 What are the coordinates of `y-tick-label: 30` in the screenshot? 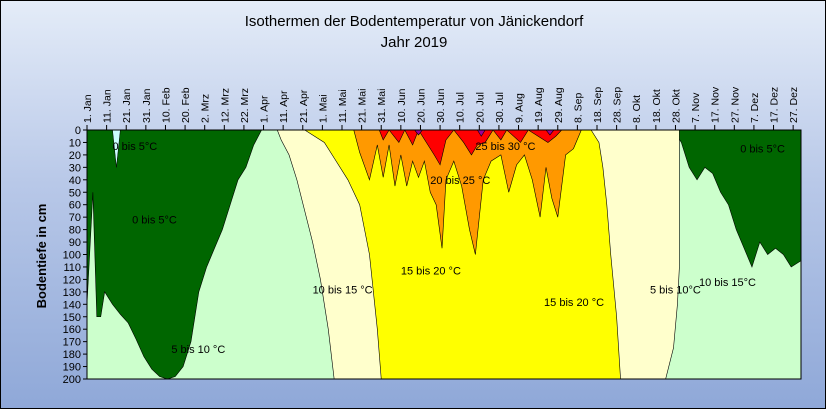 It's located at (75, 168).